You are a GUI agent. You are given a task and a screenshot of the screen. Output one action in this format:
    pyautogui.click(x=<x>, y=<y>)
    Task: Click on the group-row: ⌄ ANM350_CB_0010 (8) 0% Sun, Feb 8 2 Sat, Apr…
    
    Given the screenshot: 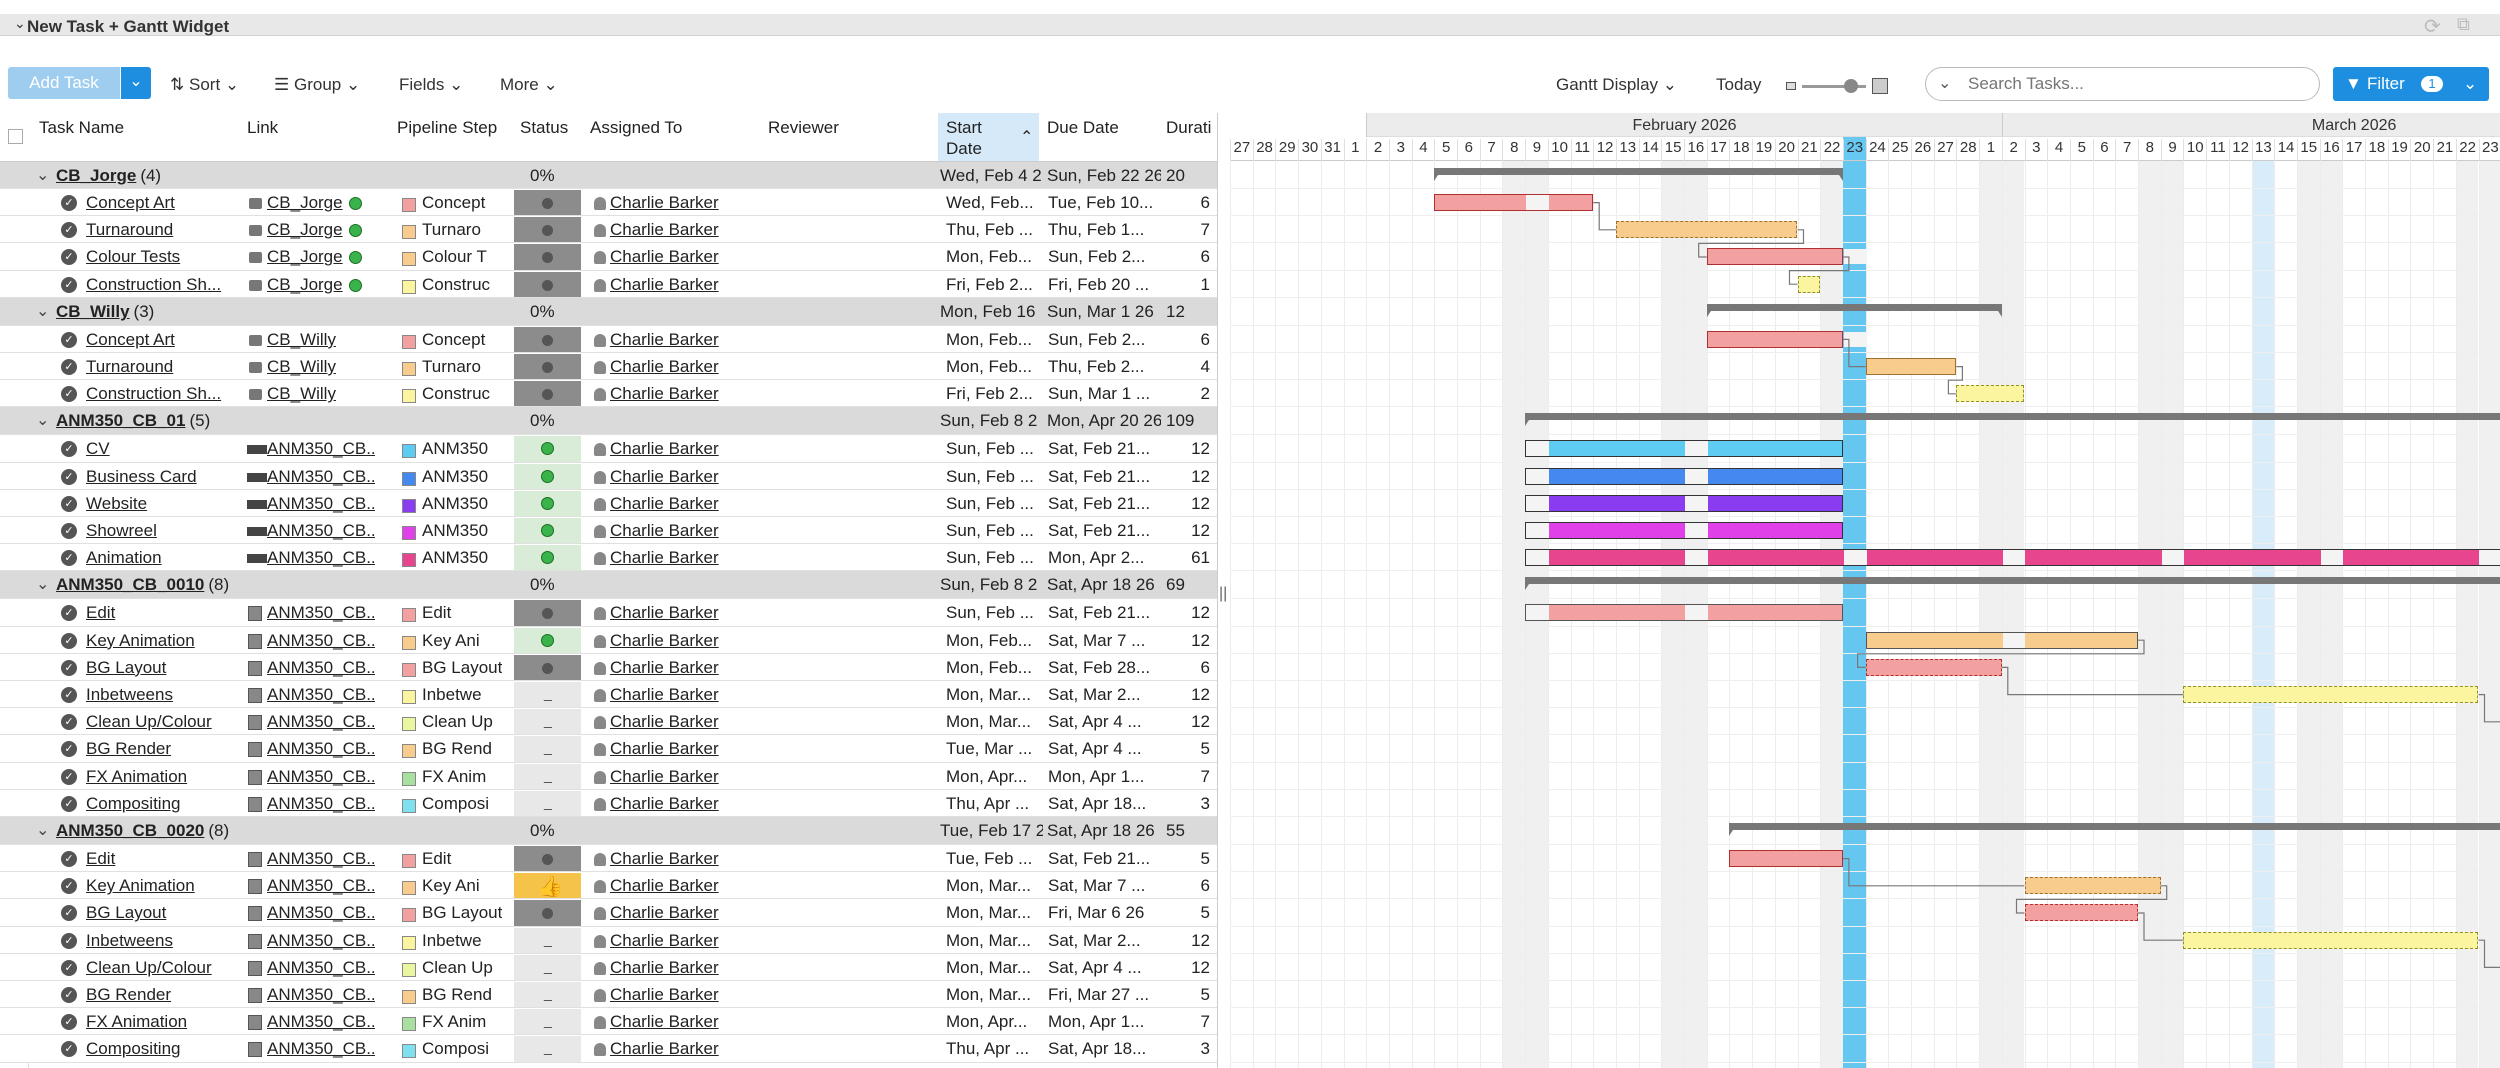 What is the action you would take?
    pyautogui.click(x=608, y=585)
    